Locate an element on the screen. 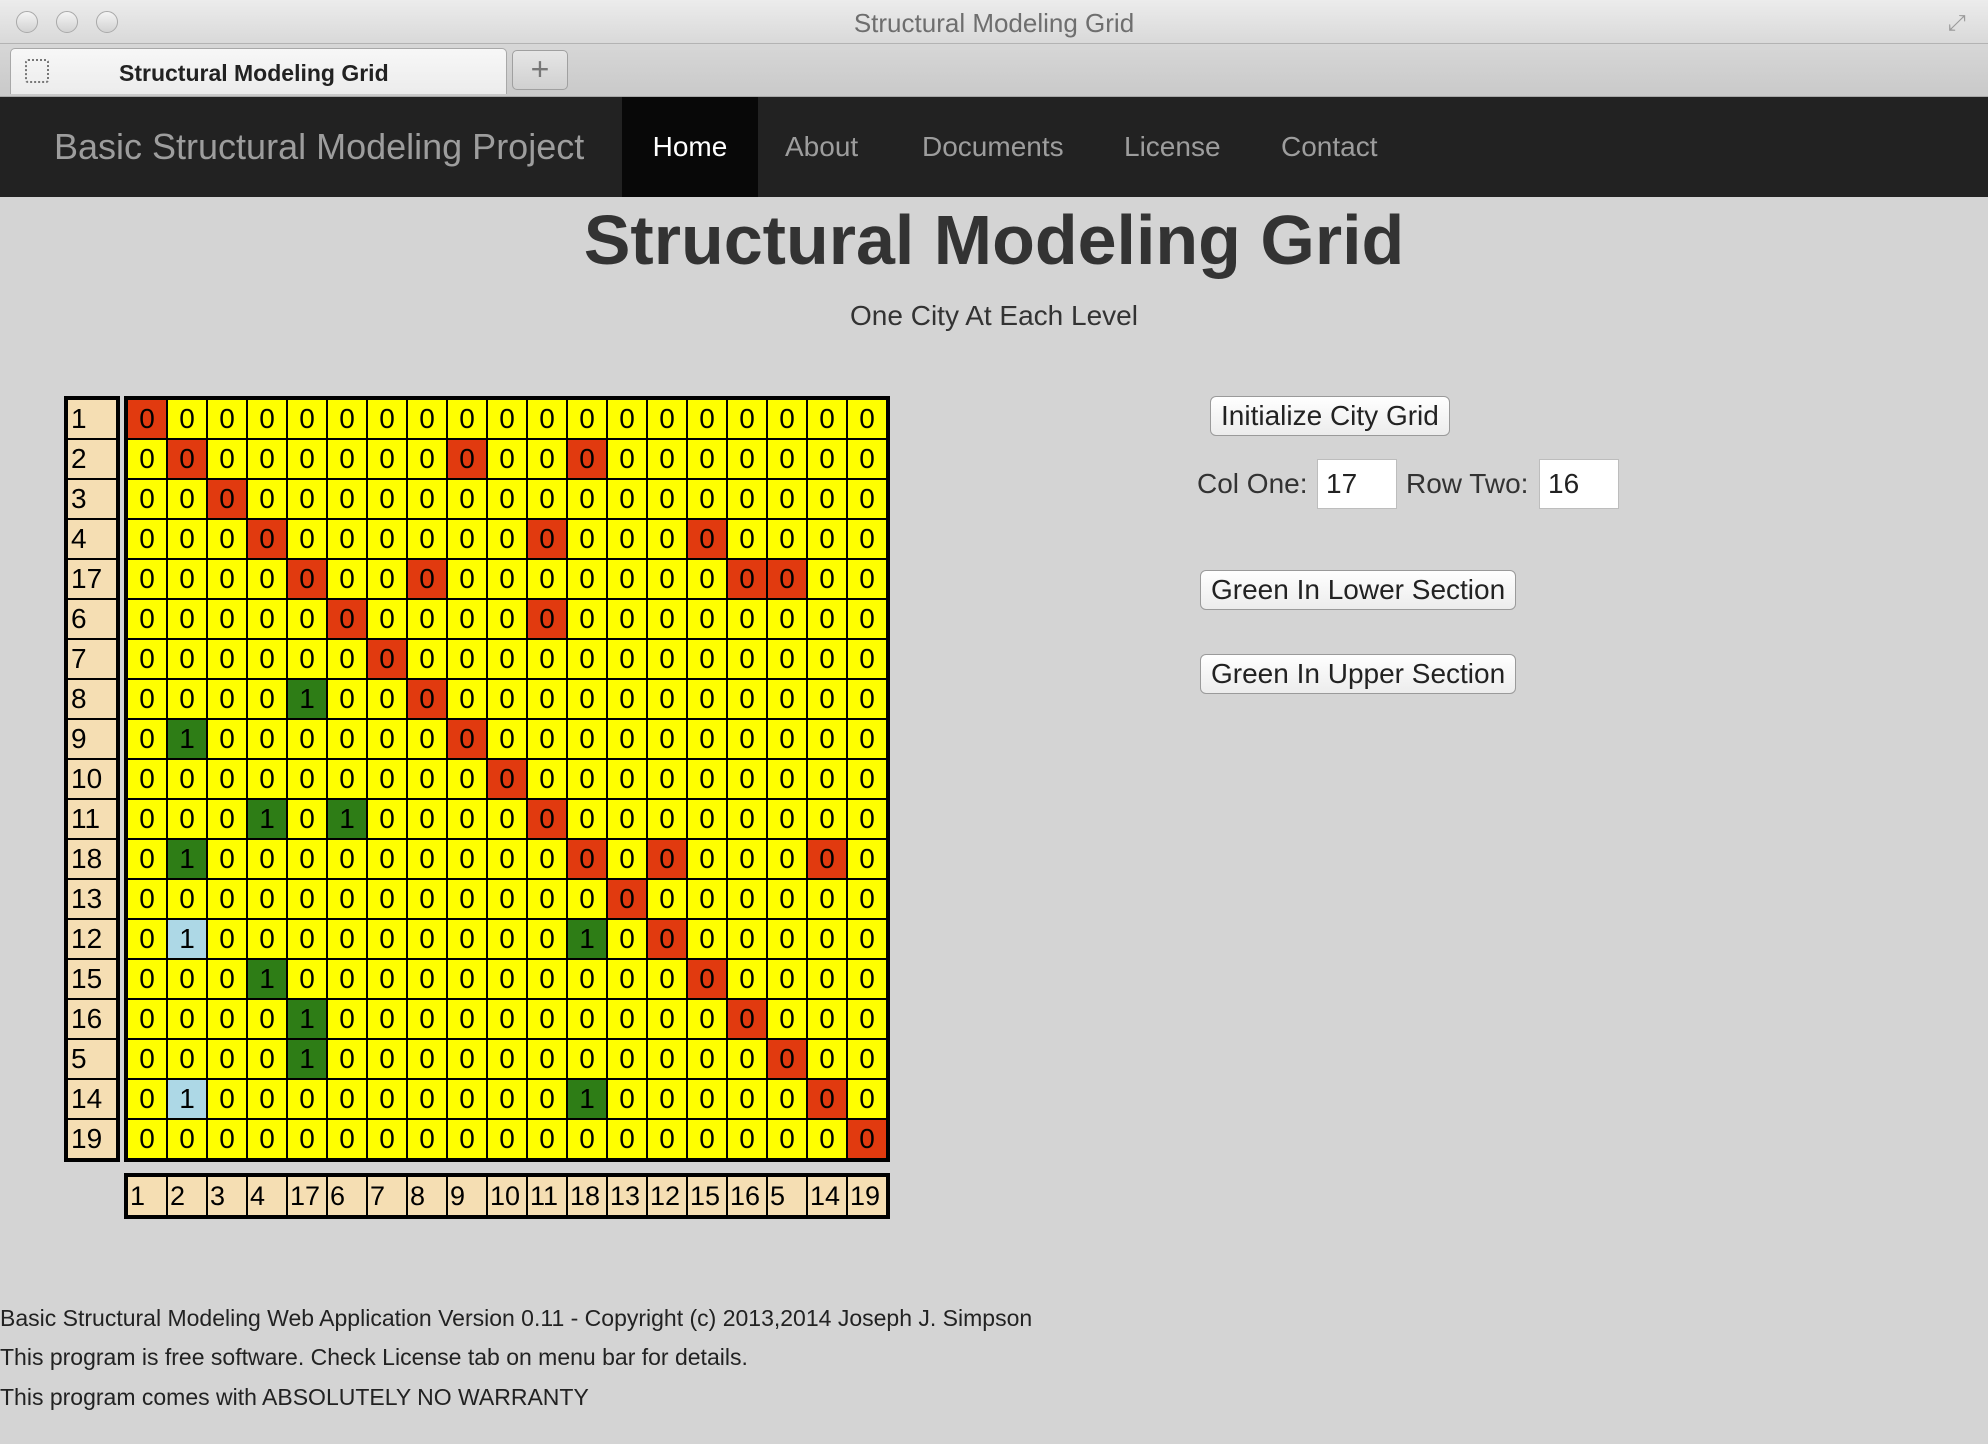 The height and width of the screenshot is (1444, 1988). close-window-button is located at coordinates (27, 22).